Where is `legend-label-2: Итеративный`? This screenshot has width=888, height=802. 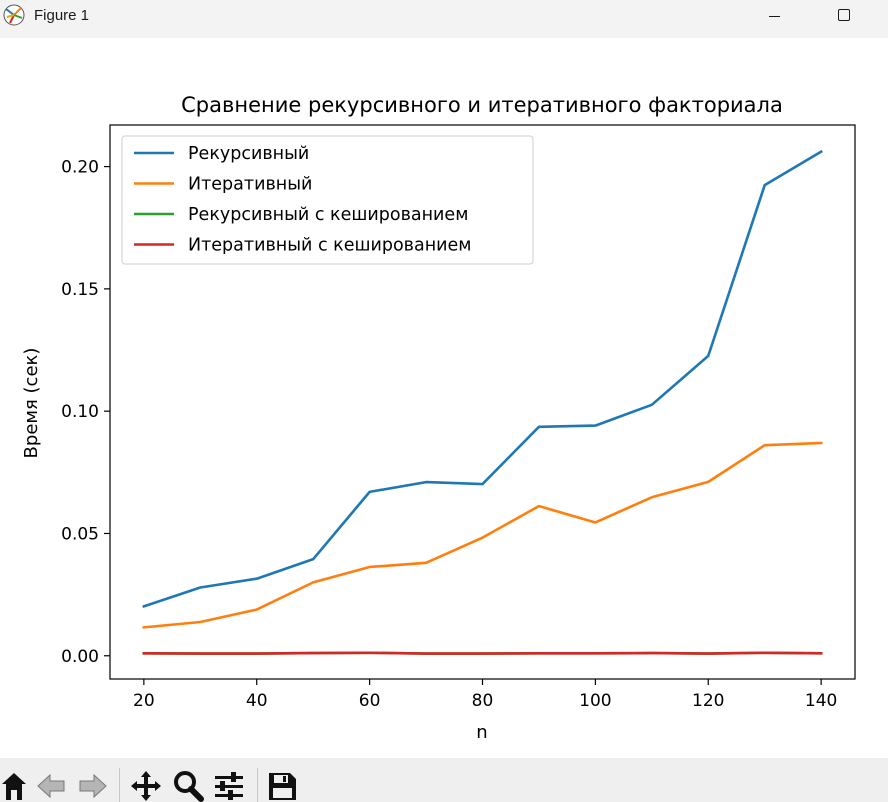 legend-label-2: Итеративный is located at coordinates (250, 185).